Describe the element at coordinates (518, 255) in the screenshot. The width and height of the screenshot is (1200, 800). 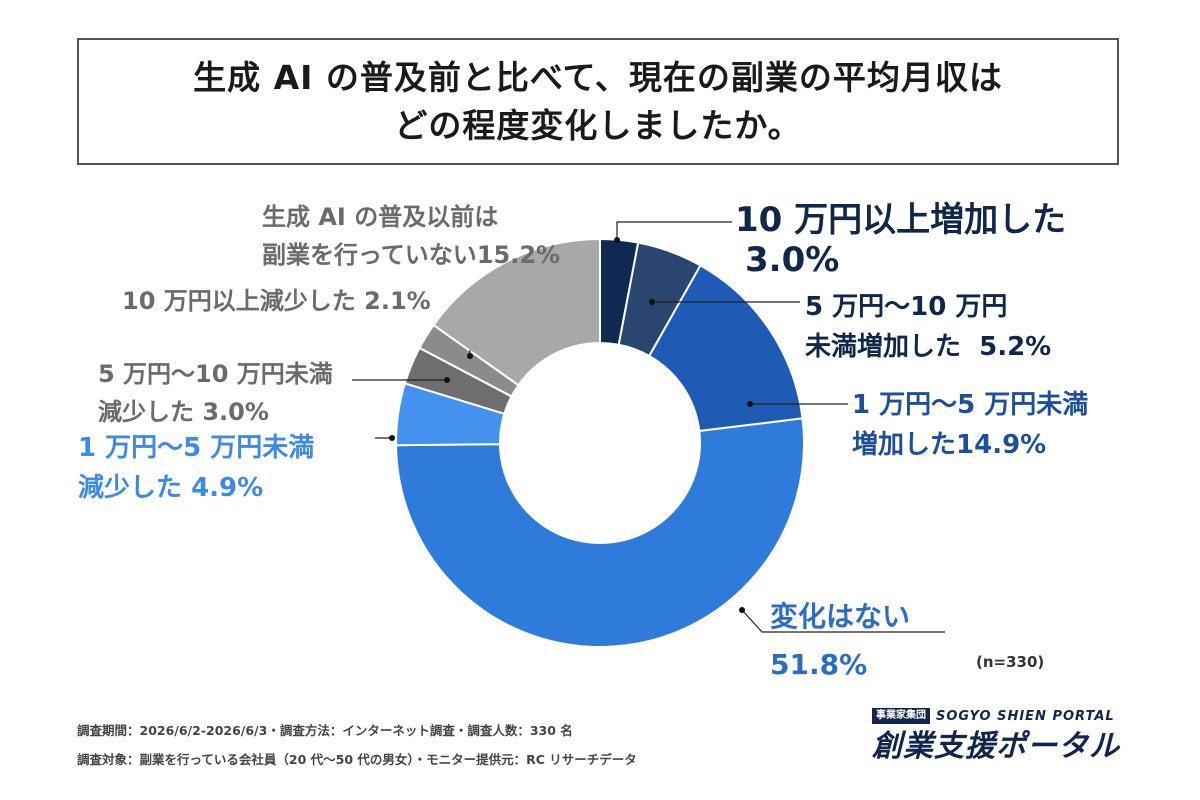
I see `slice-label-7-value: 15.2%` at that location.